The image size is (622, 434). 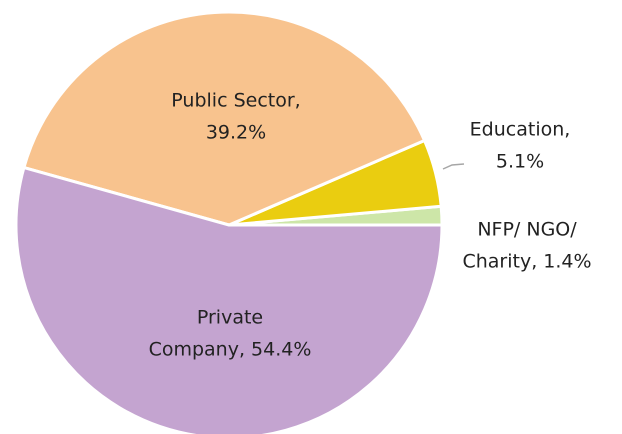 I want to click on data-label: 5.1%, so click(x=520, y=162).